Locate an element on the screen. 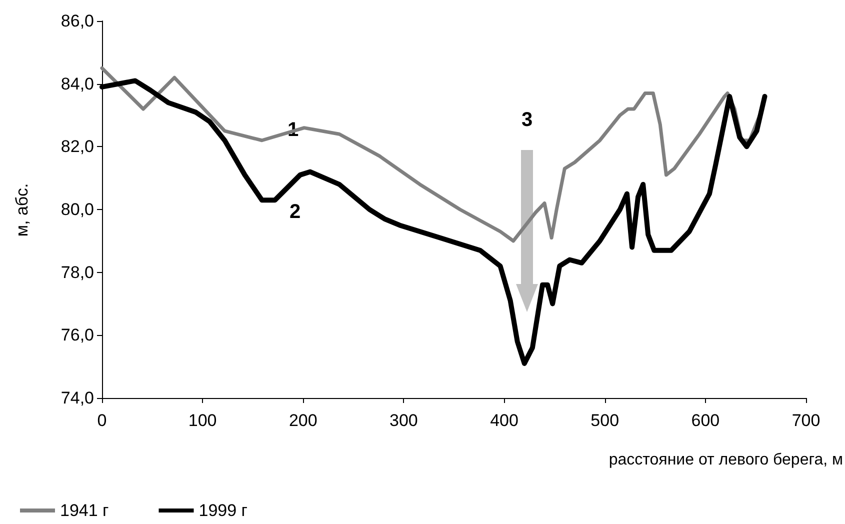  x-tick-label: 200 is located at coordinates (303, 420).